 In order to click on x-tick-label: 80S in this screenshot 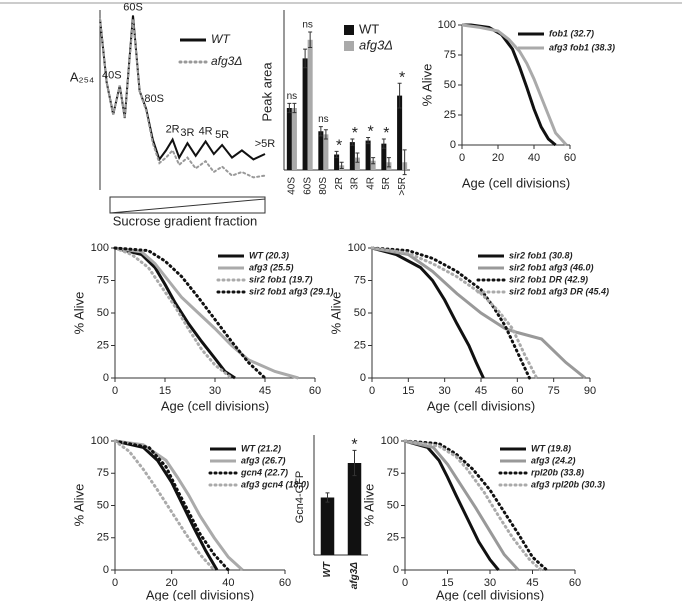, I will do `click(323, 186)`.